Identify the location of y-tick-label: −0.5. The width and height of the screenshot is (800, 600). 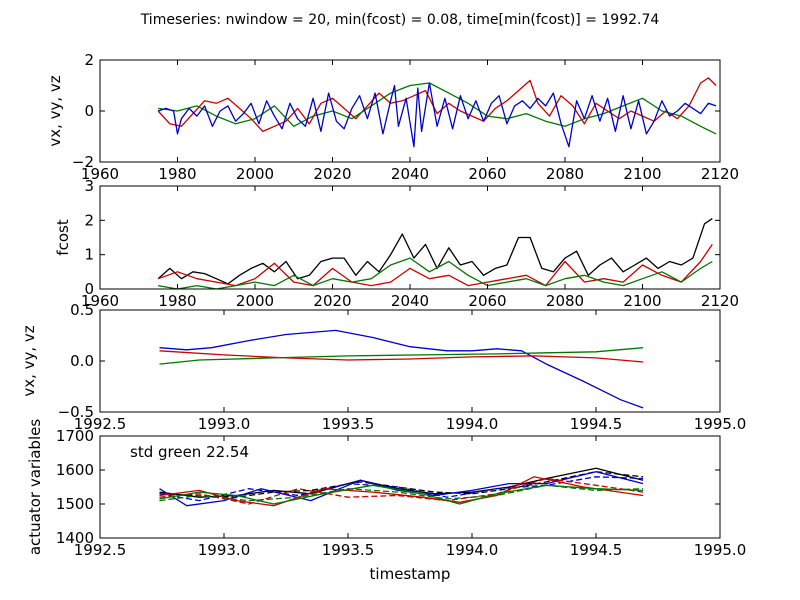
(76, 412).